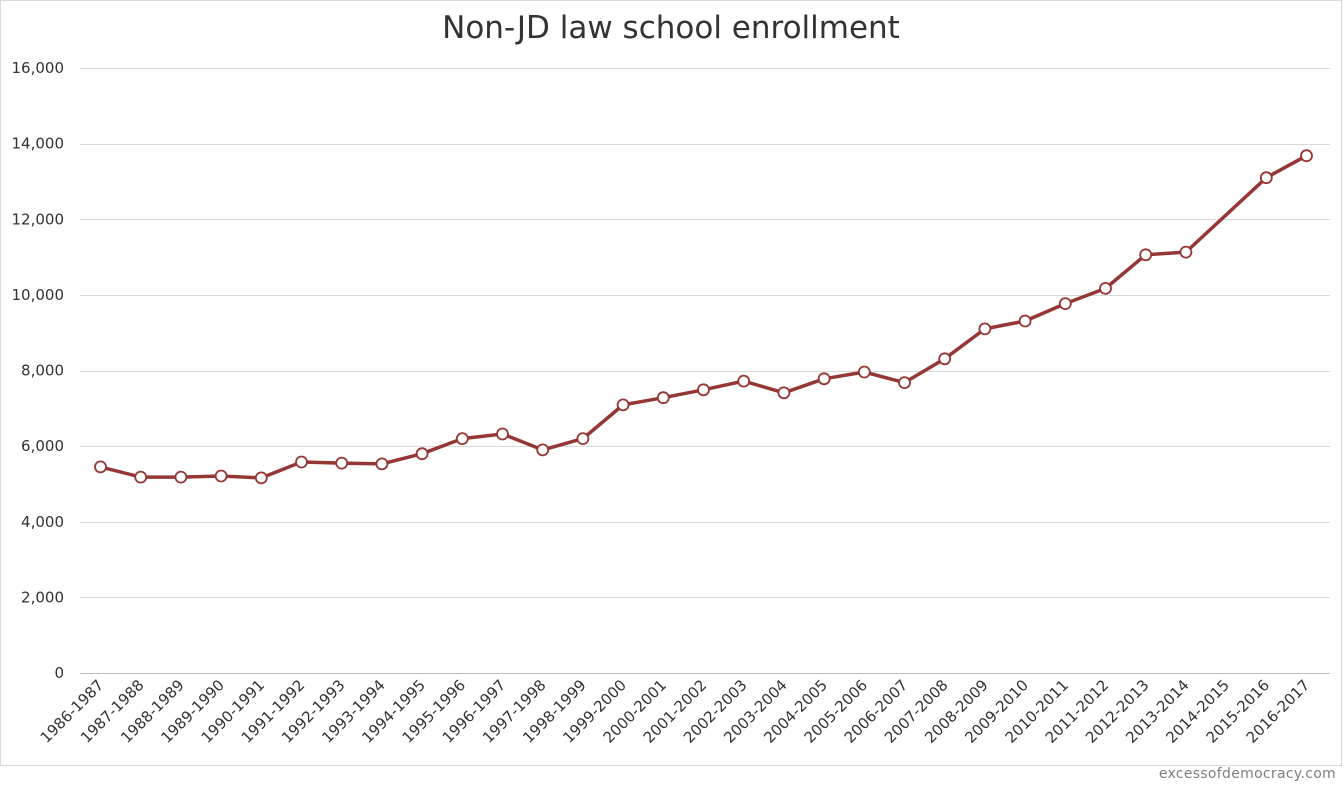 The width and height of the screenshot is (1344, 786). What do you see at coordinates (38, 68) in the screenshot?
I see `y-tick-label: 16,000` at bounding box center [38, 68].